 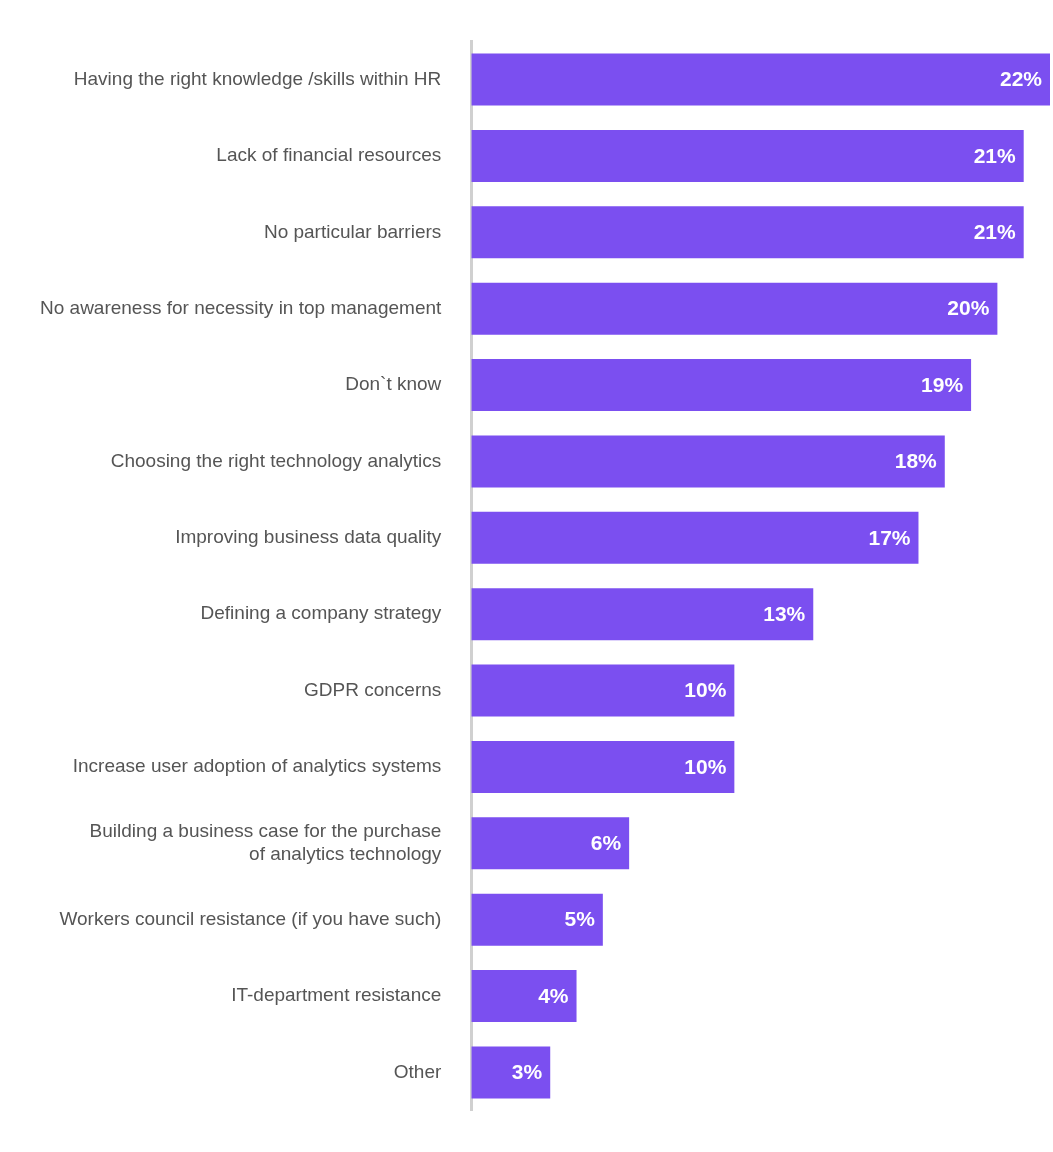 What do you see at coordinates (580, 919) in the screenshot?
I see `data-label: 5%` at bounding box center [580, 919].